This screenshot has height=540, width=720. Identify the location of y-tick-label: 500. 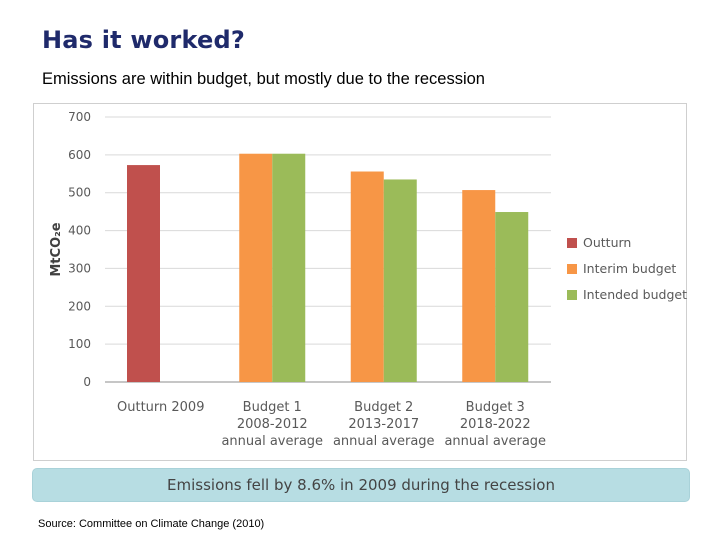
(79, 193).